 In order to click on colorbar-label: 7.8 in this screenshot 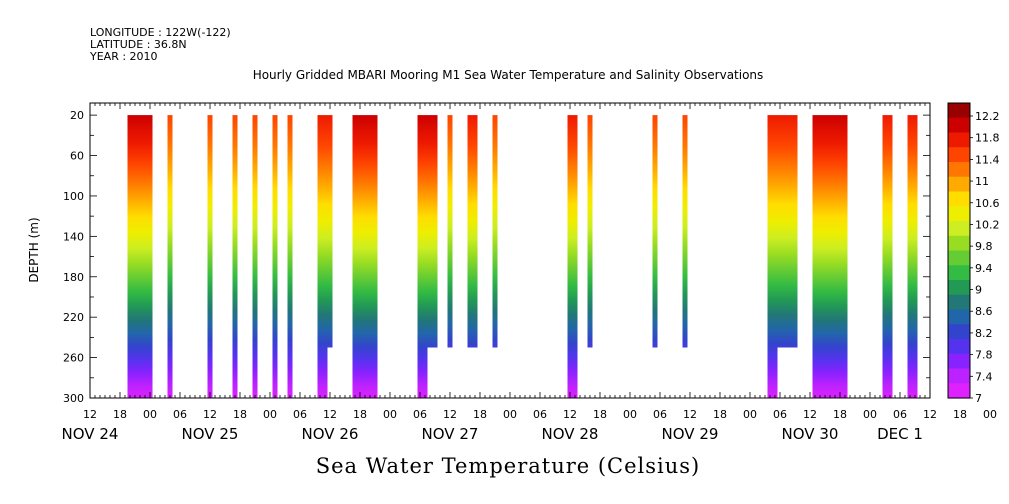, I will do `click(984, 355)`.